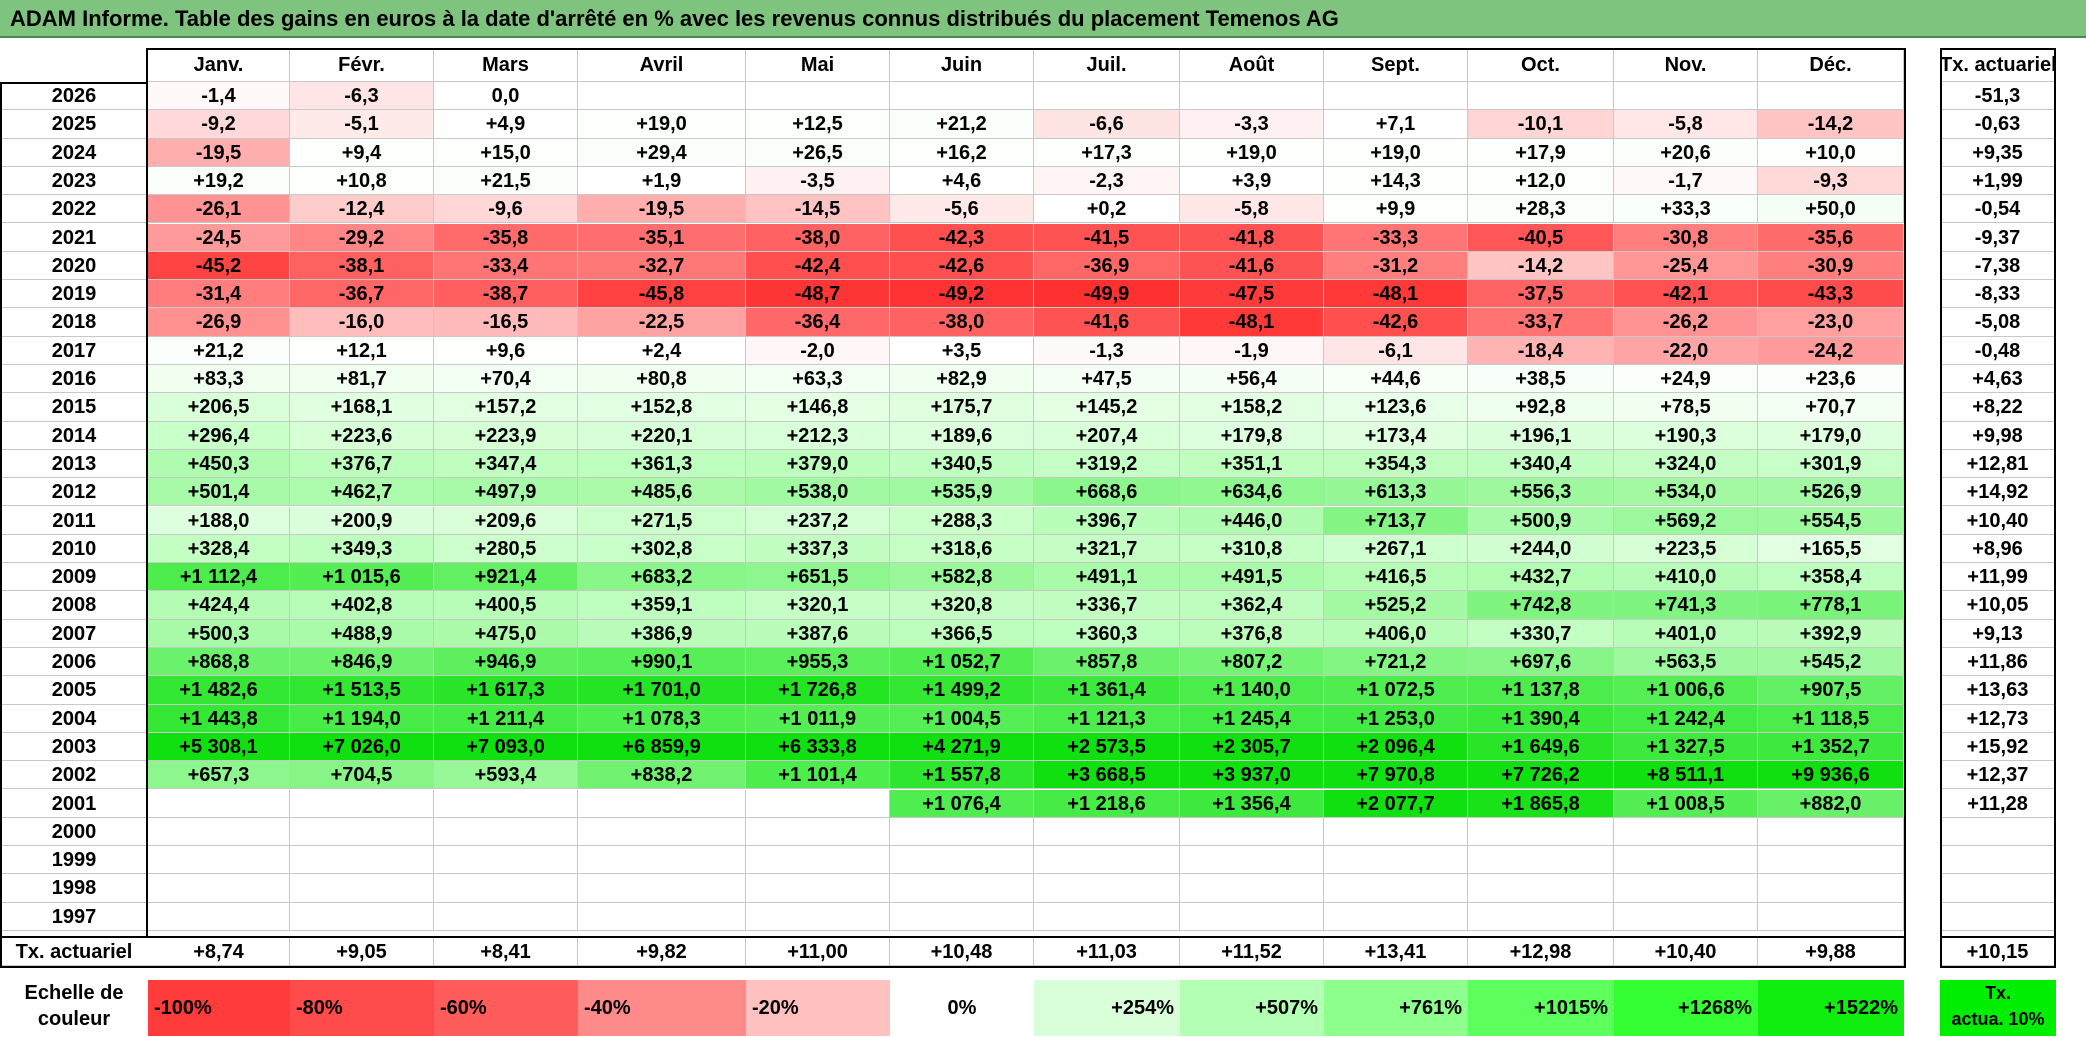  What do you see at coordinates (1831, 803) in the screenshot?
I see `gain-cell: +882,0` at bounding box center [1831, 803].